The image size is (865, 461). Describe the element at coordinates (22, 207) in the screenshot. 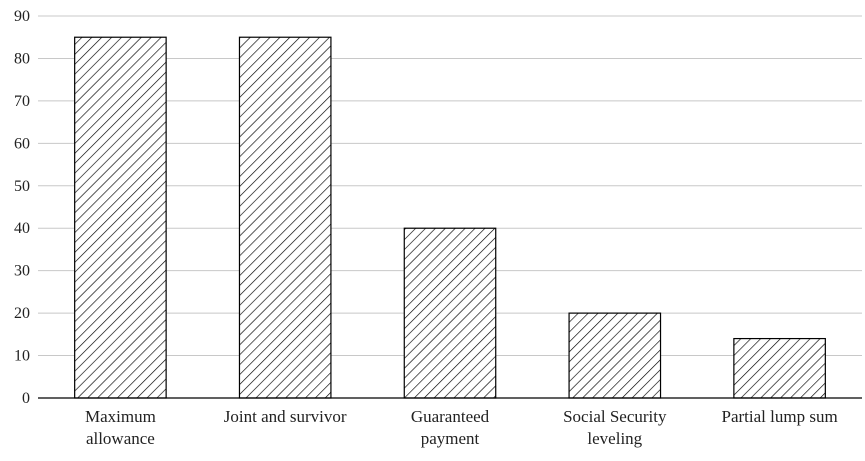

I see `y-tick-labels: 0 10 20 30 40 50 60 70 80 90` at that location.